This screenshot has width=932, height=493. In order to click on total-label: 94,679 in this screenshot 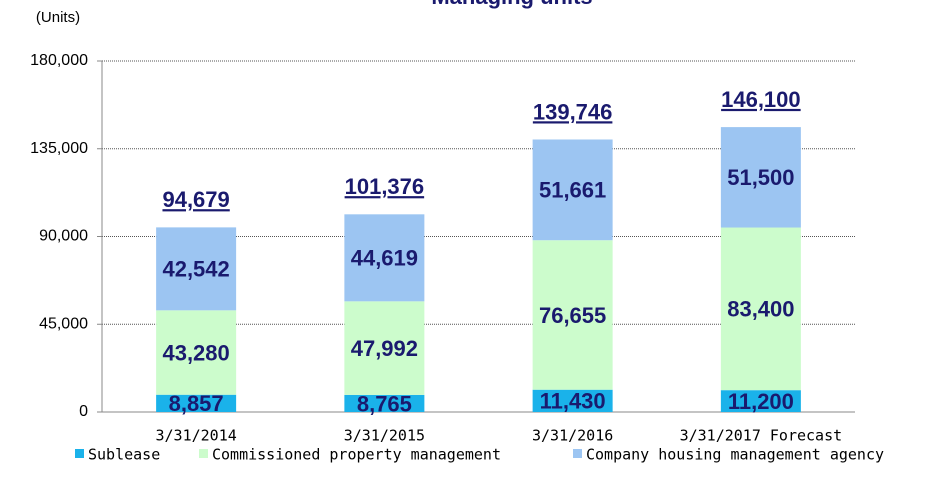, I will do `click(195, 199)`.